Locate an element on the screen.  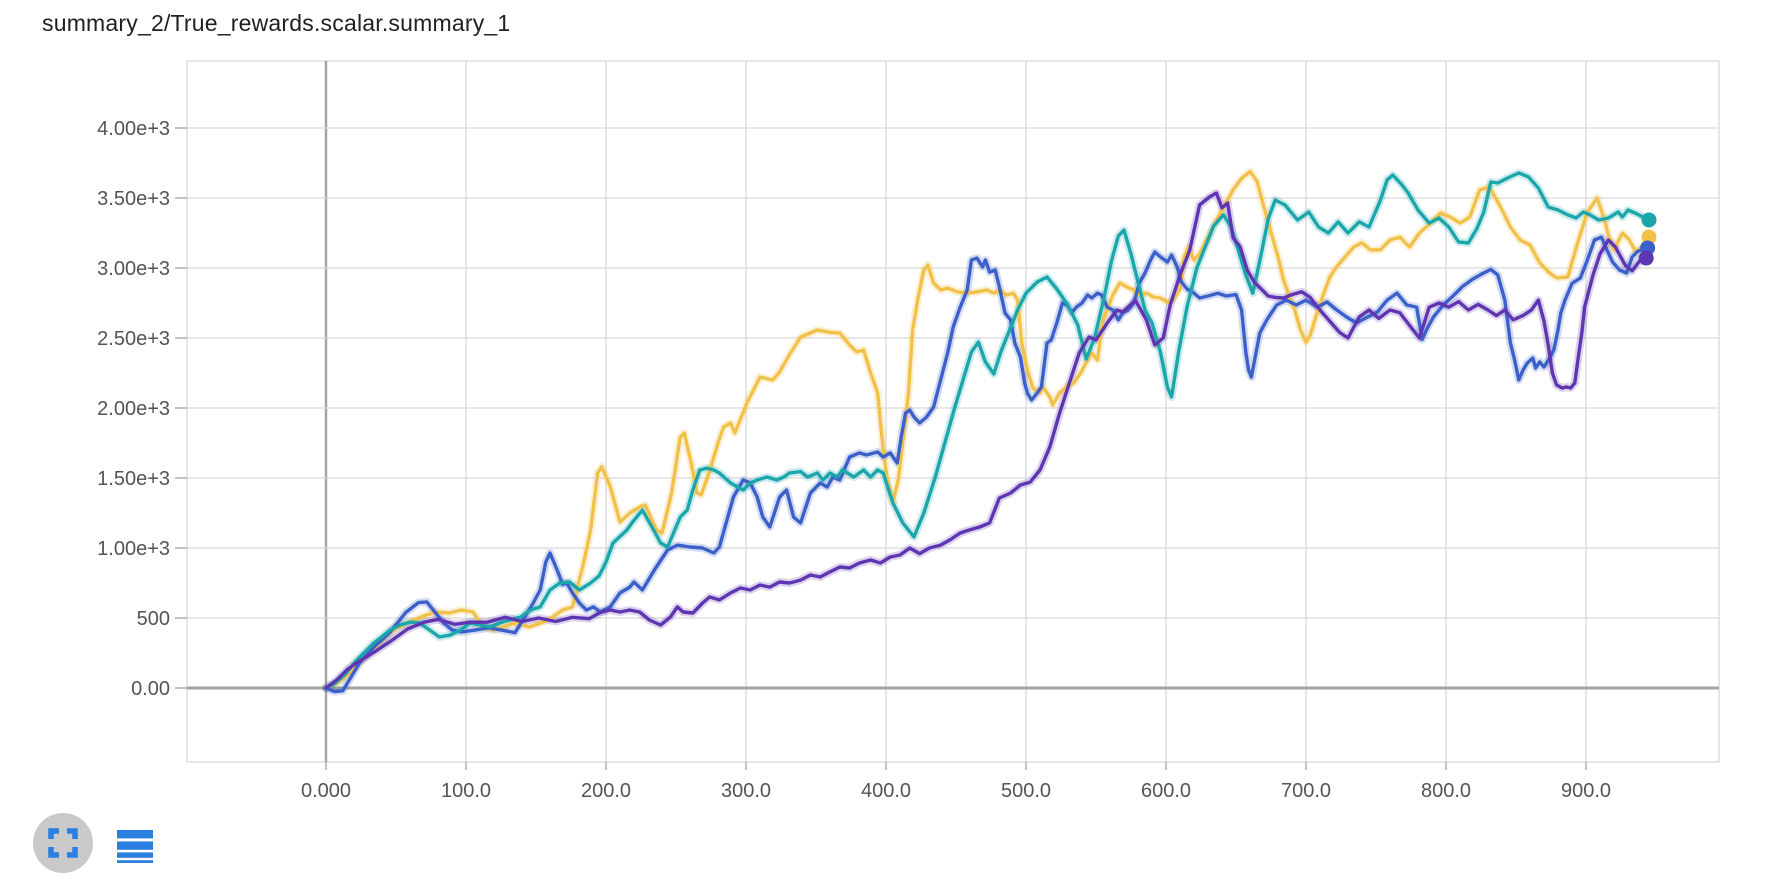
series-end-dot-run-purple is located at coordinates (1646, 258).